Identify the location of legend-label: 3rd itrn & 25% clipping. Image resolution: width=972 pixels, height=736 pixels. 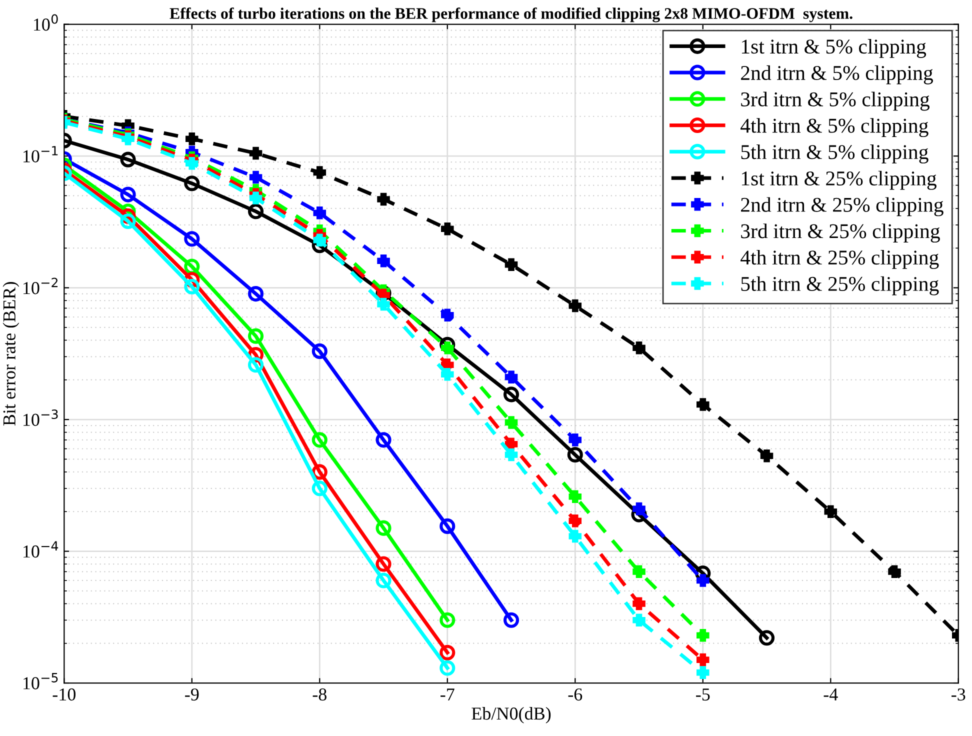
(840, 233).